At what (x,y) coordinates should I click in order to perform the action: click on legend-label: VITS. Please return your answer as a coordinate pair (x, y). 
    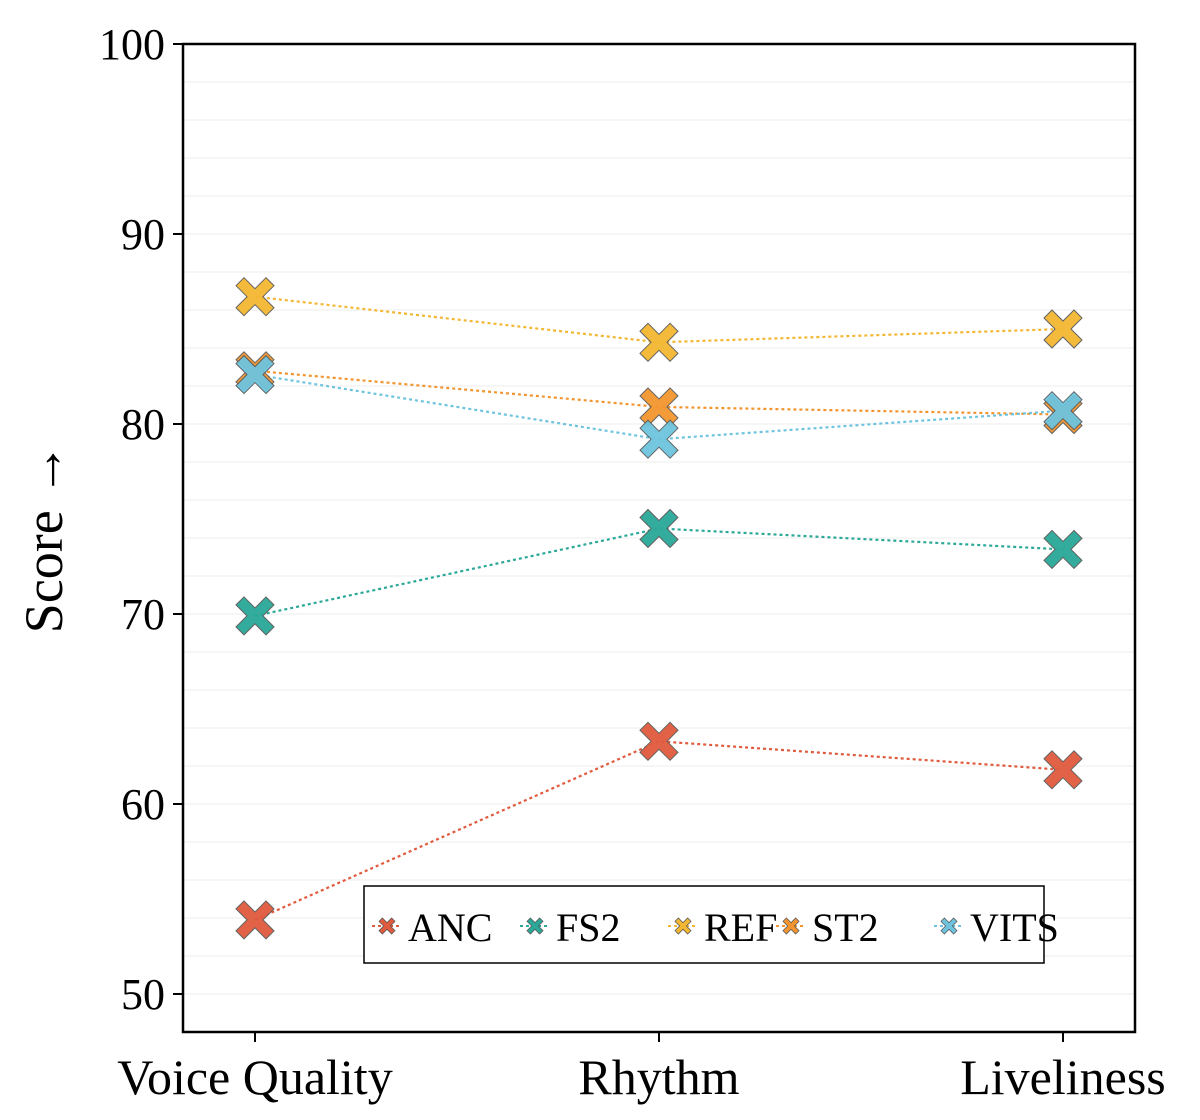
    Looking at the image, I should click on (1014, 927).